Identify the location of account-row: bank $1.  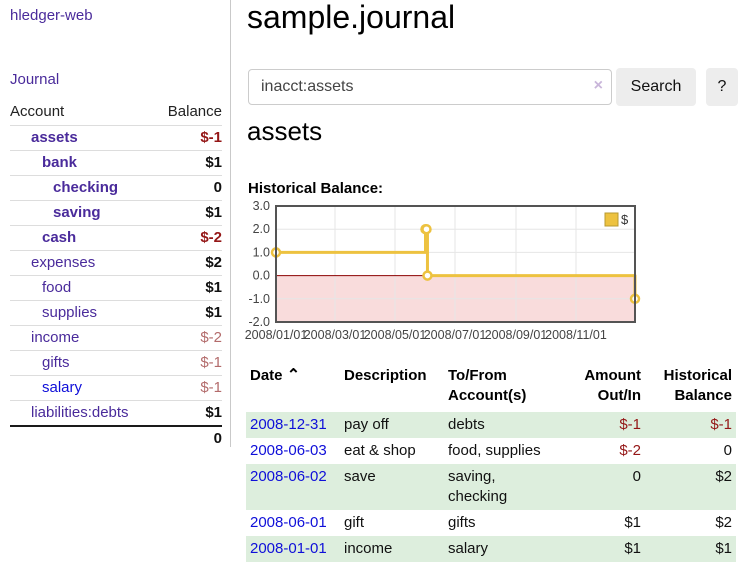
(116, 163).